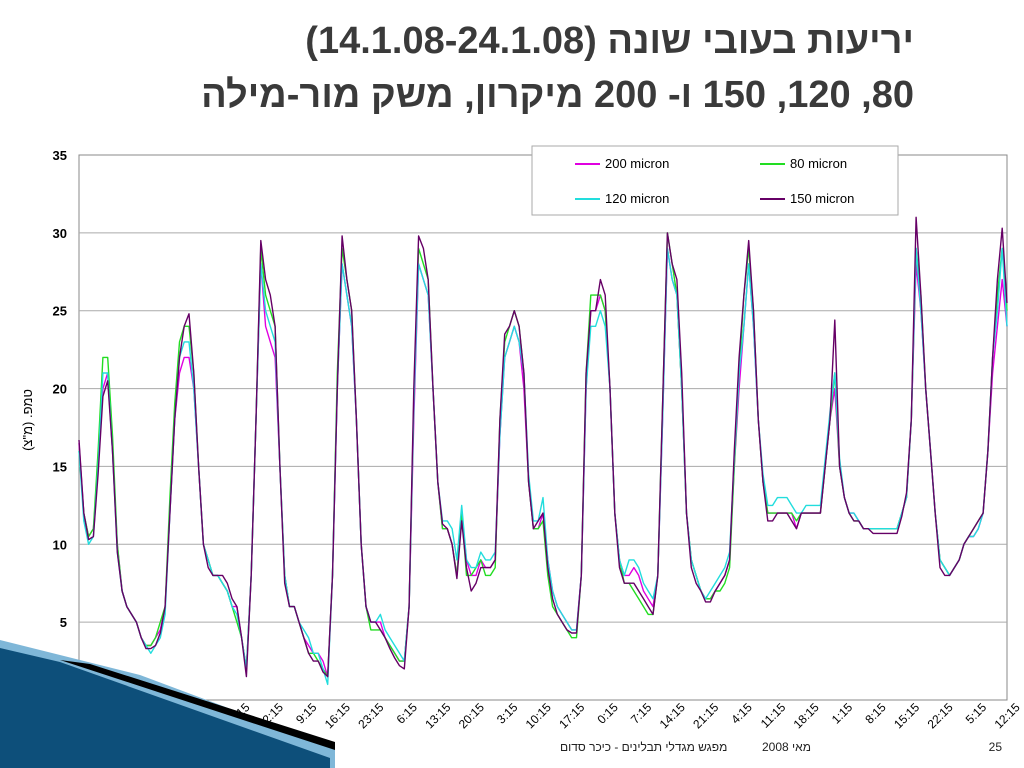 This screenshot has height=768, width=1024. What do you see at coordinates (557, 95) in the screenshot?
I see `slide-title-line-2: 80, 120, 150 ו- 200 מיקרון, משק מור-מילה` at bounding box center [557, 95].